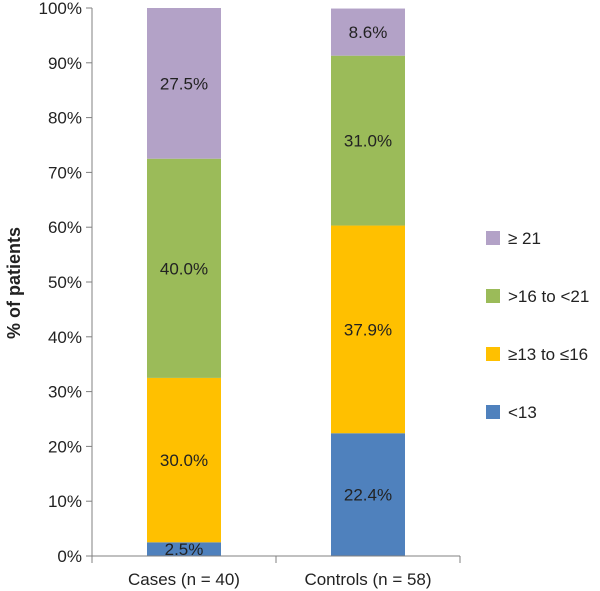  I want to click on bar-segment-label: 37.9%, so click(368, 329).